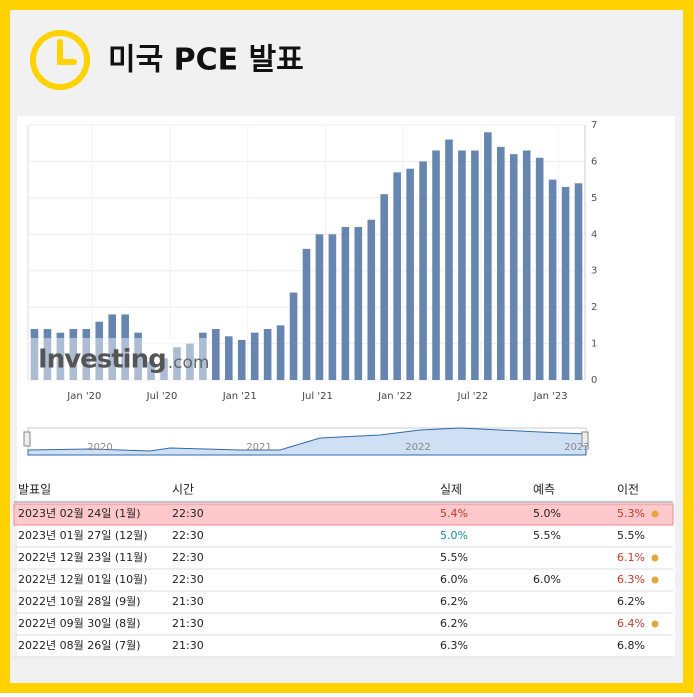 This screenshot has width=693, height=697. I want to click on table-cell: 2023년 02월 24일 (1월), so click(79, 513).